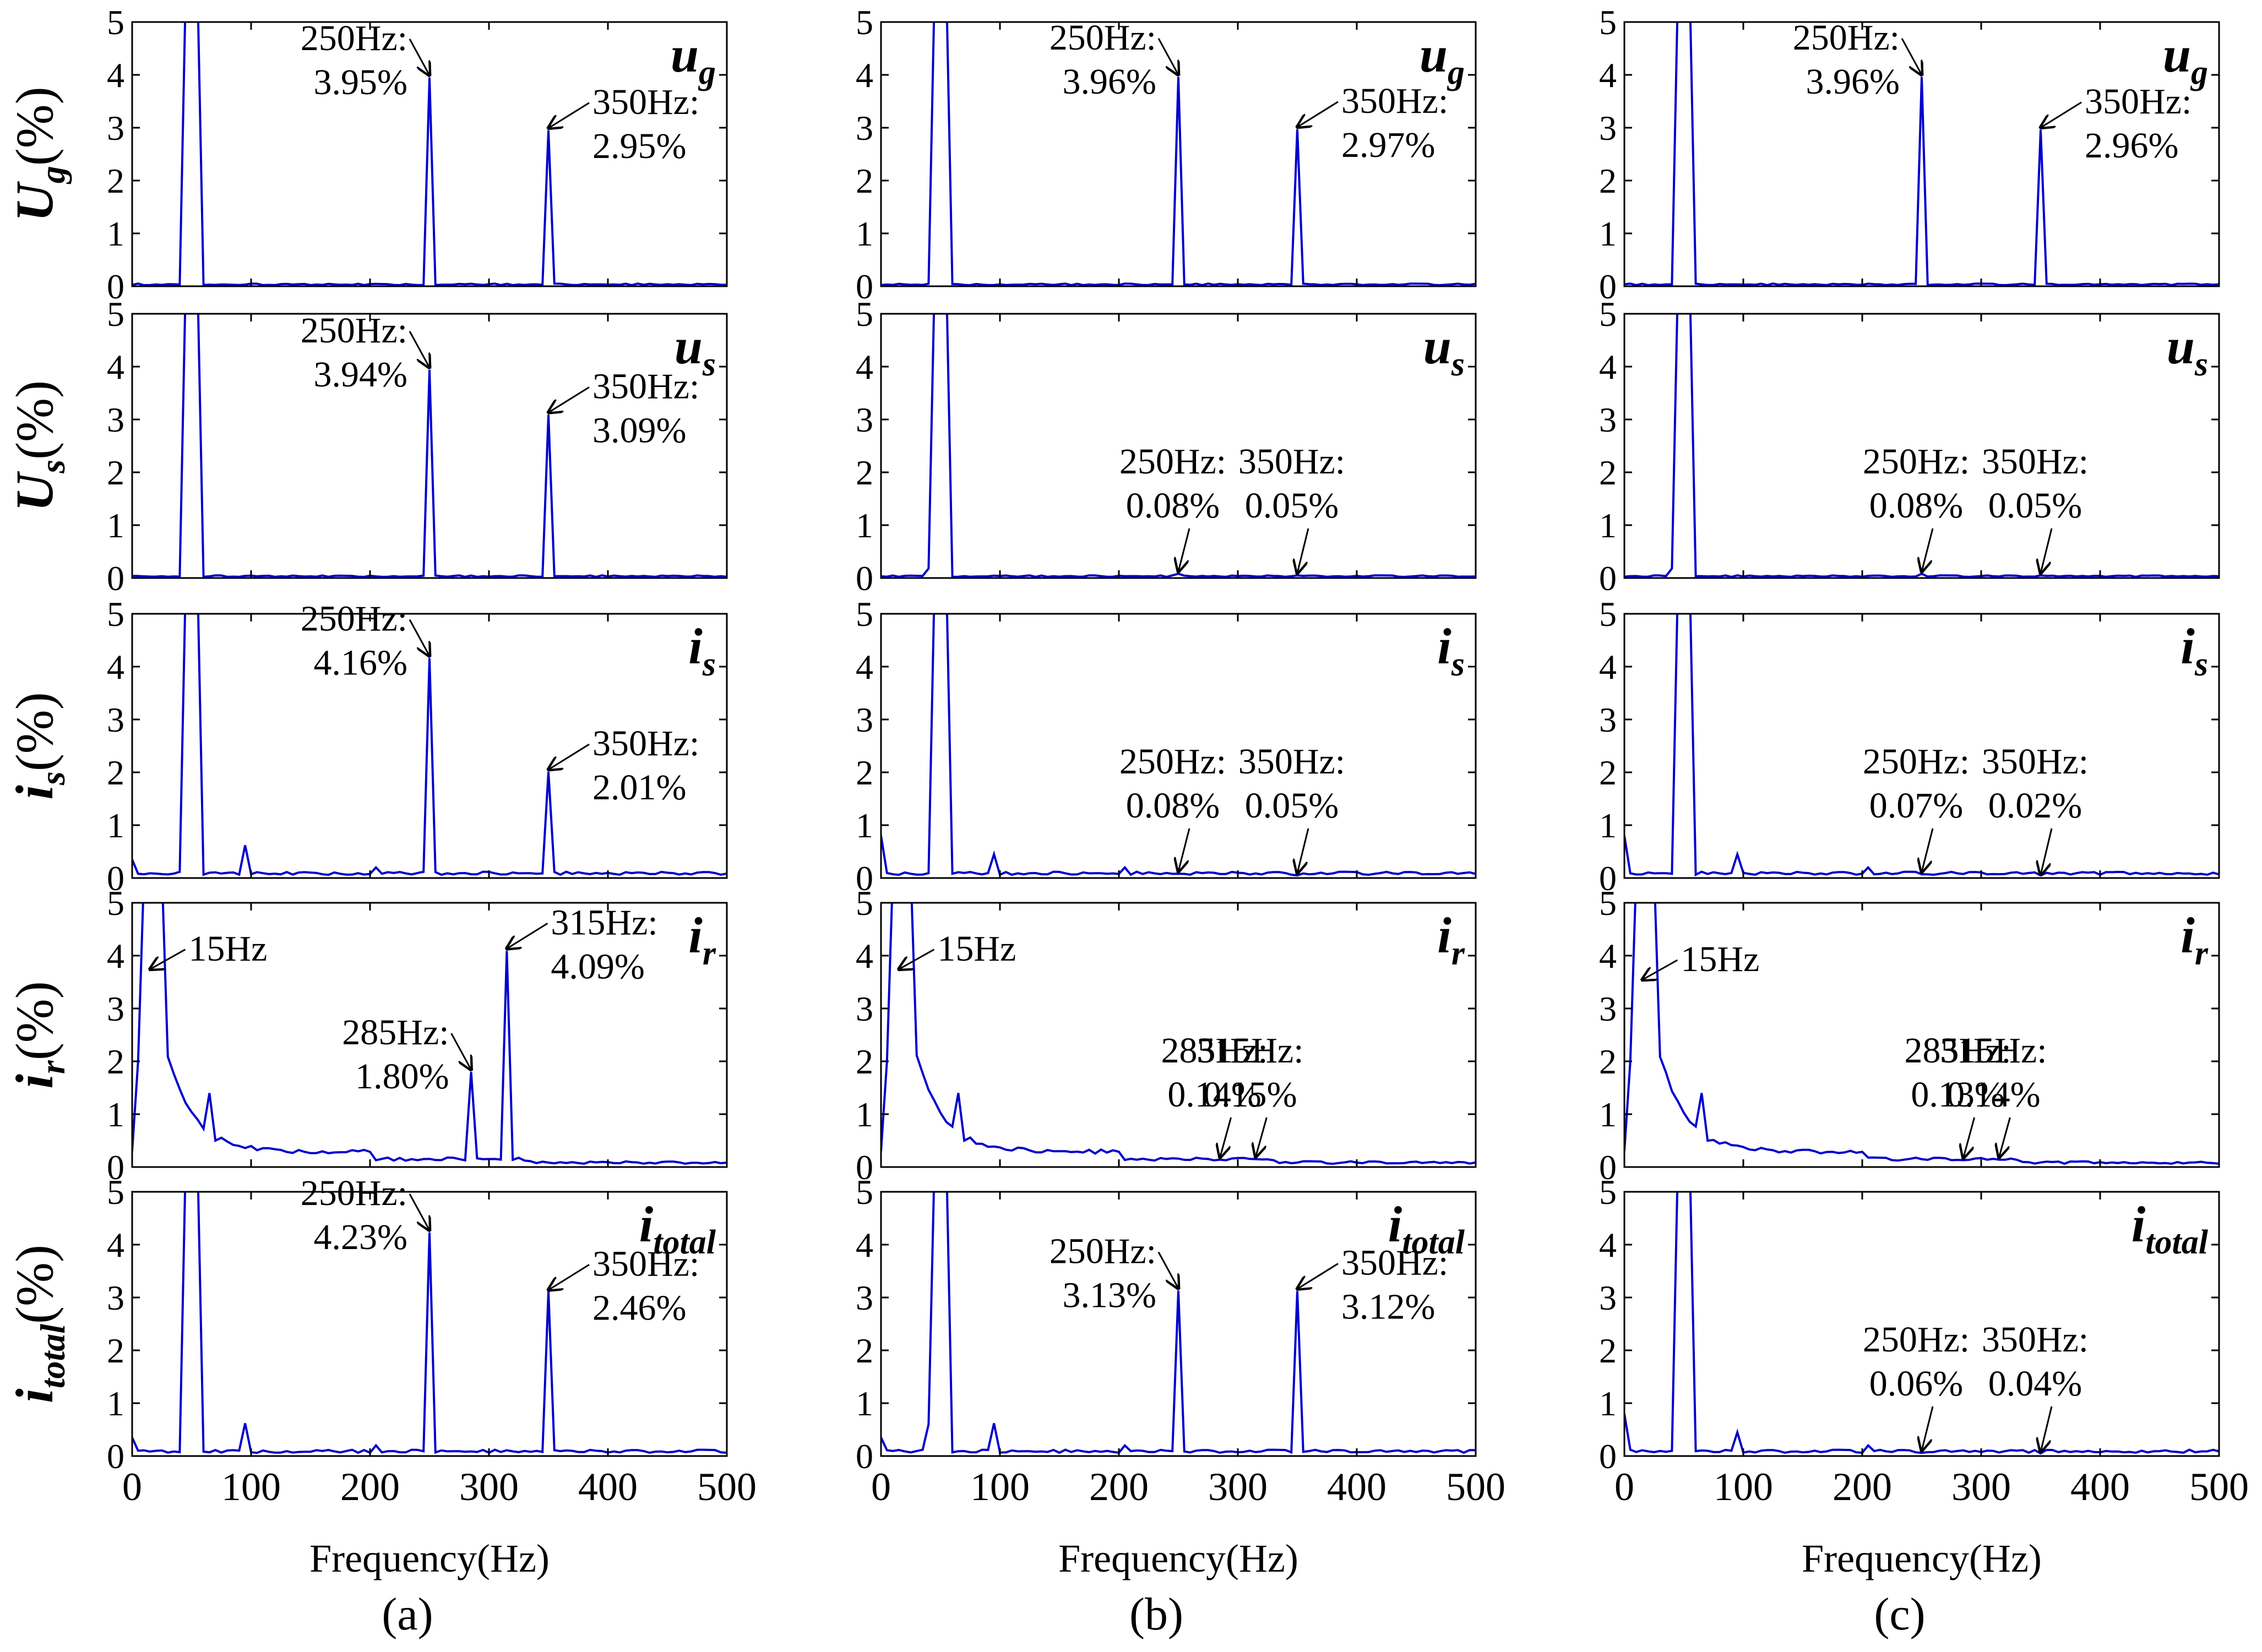  I want to click on annotation-label: 250Hz: 3.96%, so click(1103, 60).